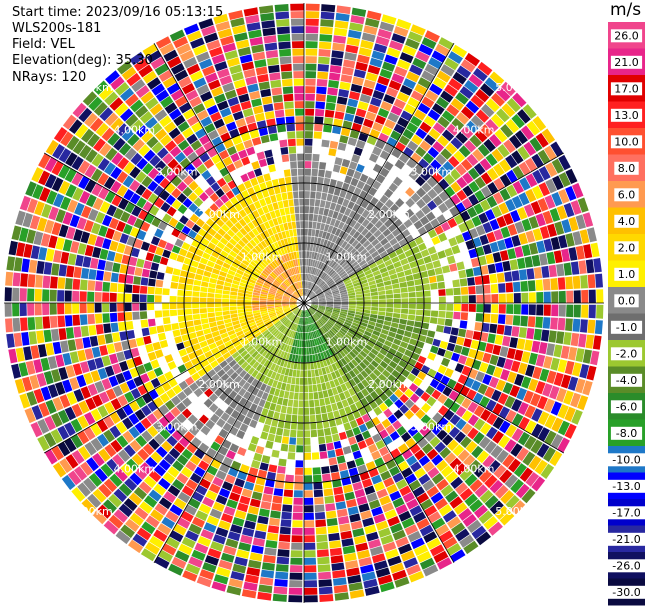 The width and height of the screenshot is (647, 607). What do you see at coordinates (626, 141) in the screenshot?
I see `colorbar-swatch` at bounding box center [626, 141].